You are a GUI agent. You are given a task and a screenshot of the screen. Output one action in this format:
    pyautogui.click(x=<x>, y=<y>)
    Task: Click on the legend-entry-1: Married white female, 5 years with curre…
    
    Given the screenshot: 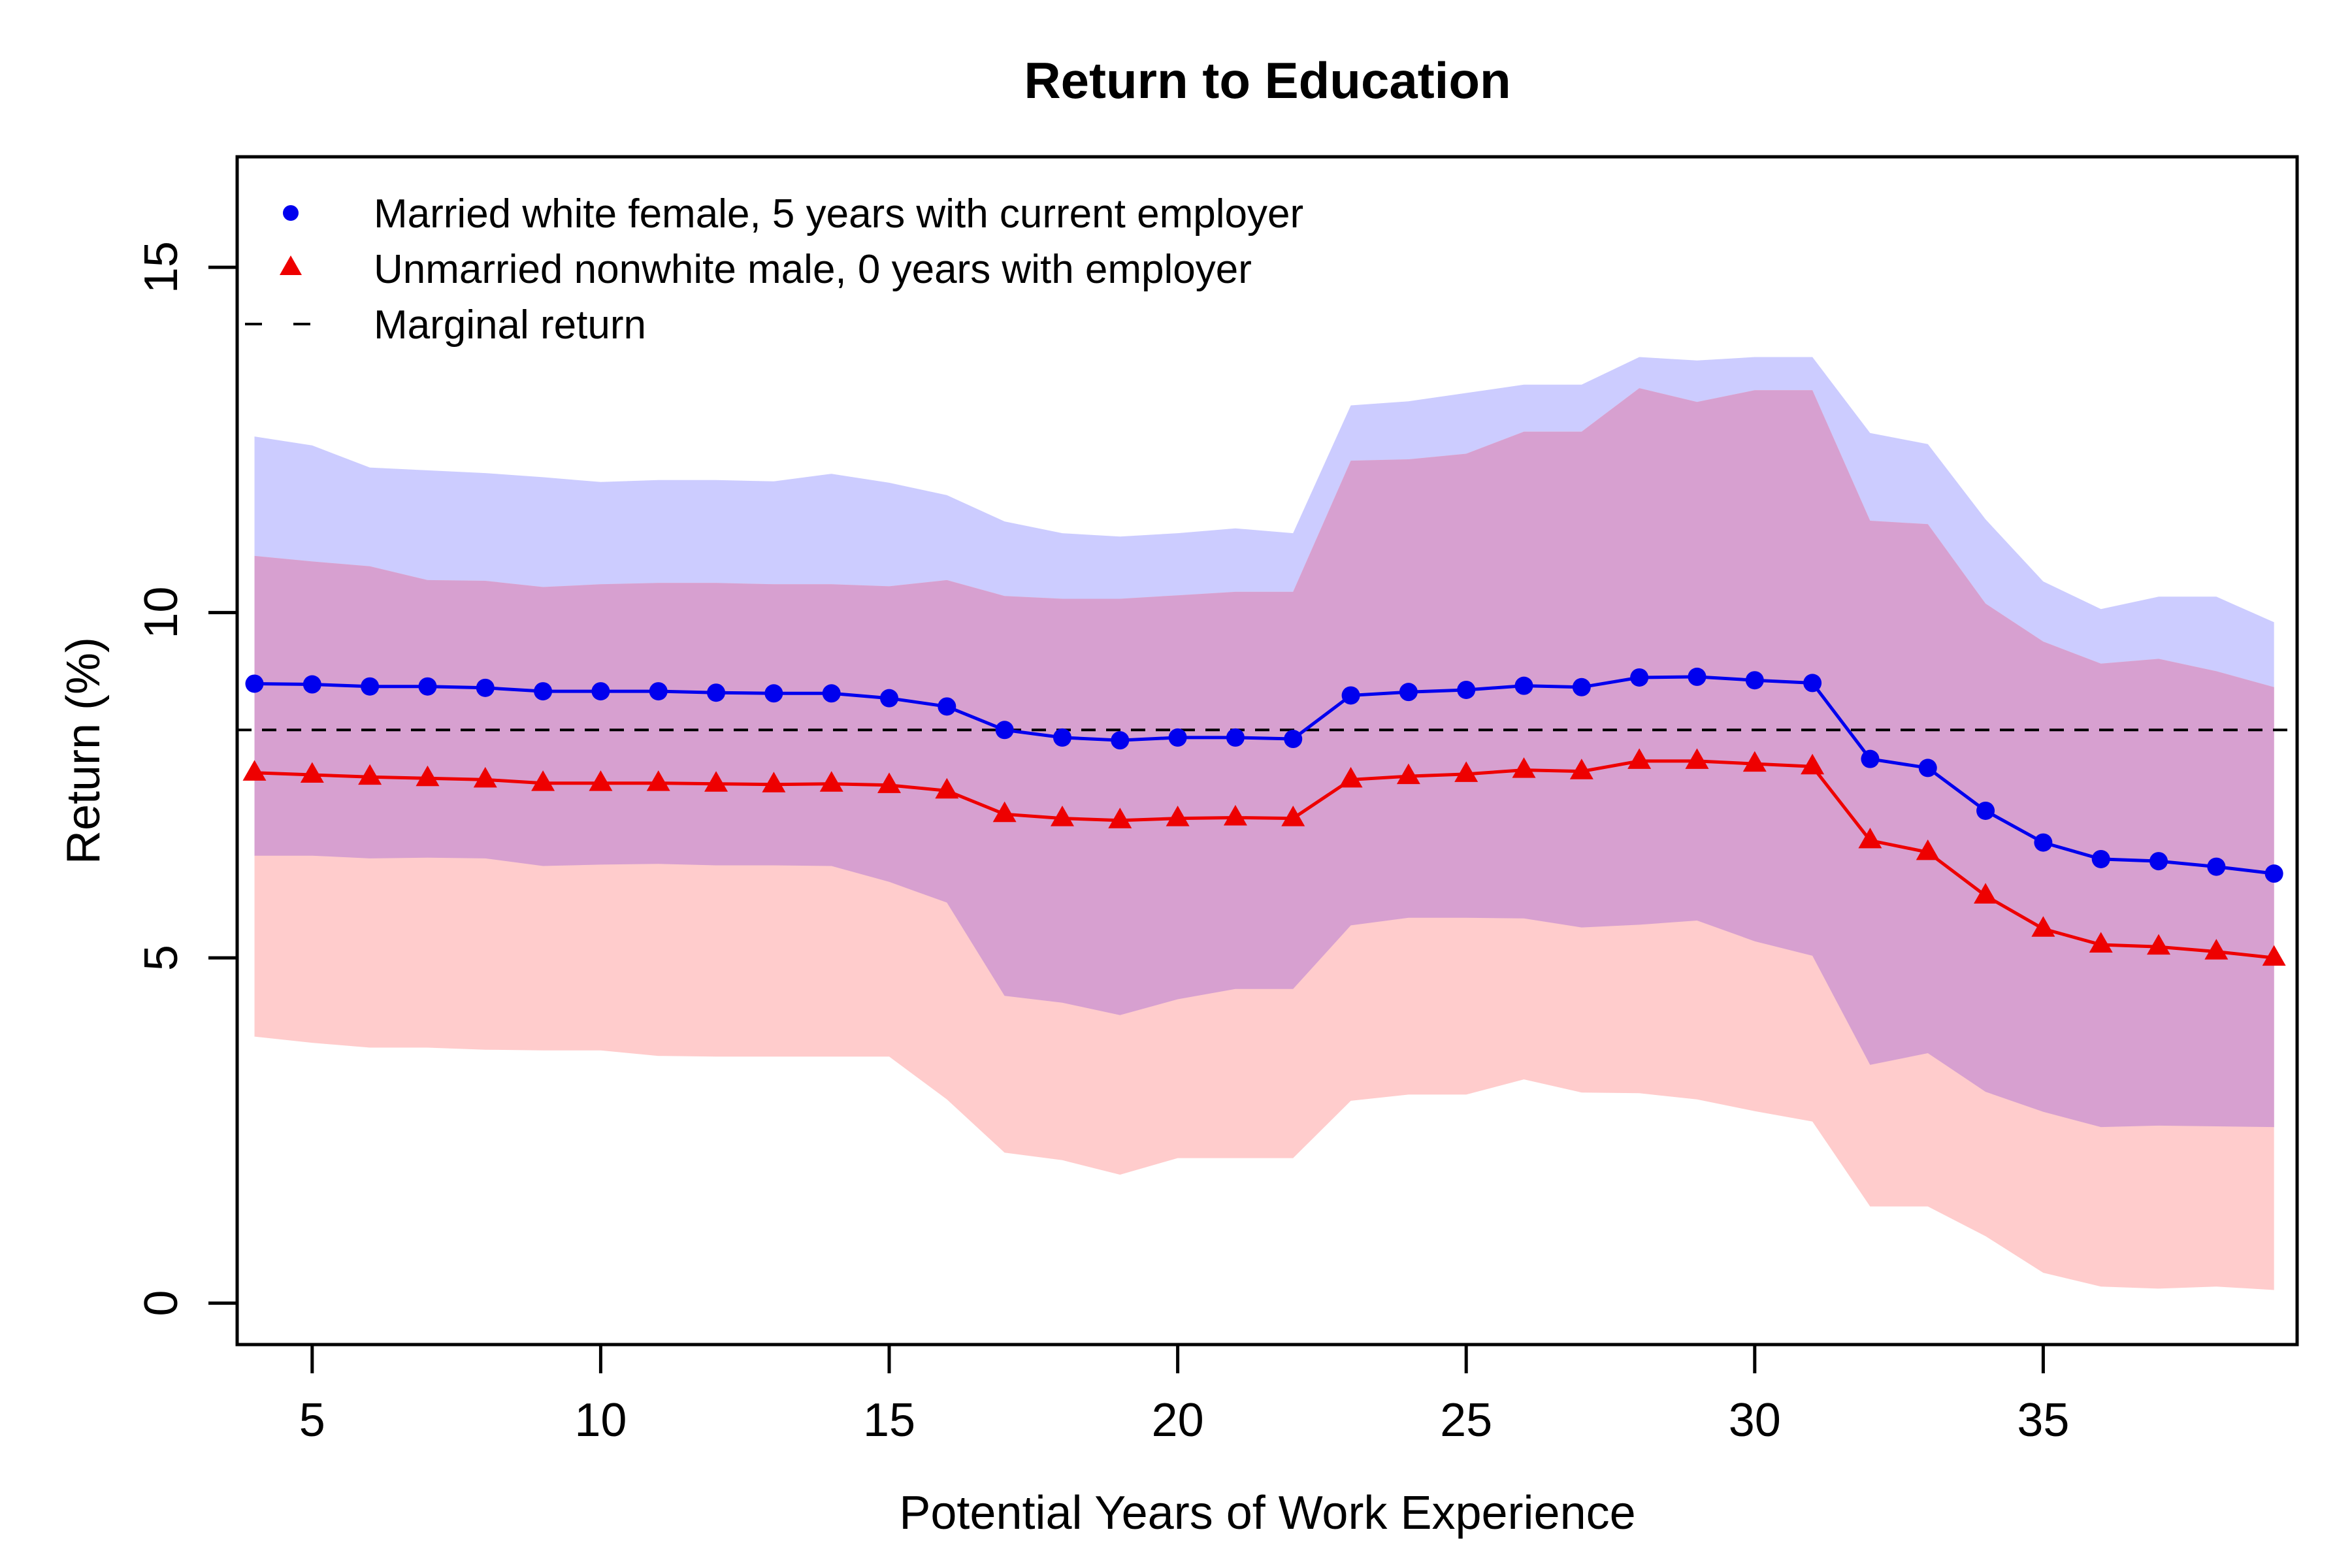 What is the action you would take?
    pyautogui.click(x=838, y=214)
    